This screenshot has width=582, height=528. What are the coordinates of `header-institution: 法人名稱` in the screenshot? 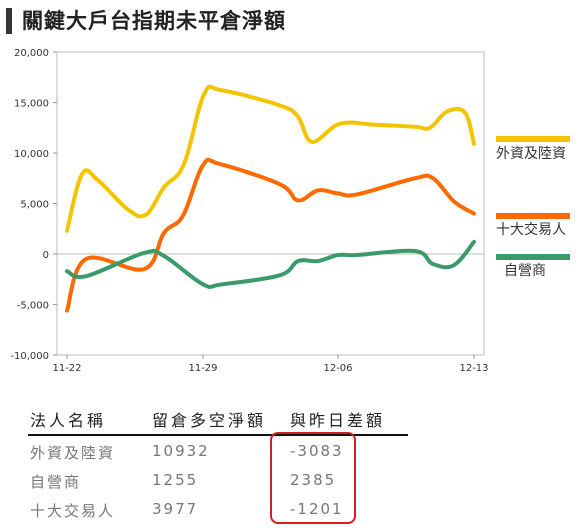 It's located at (68, 420).